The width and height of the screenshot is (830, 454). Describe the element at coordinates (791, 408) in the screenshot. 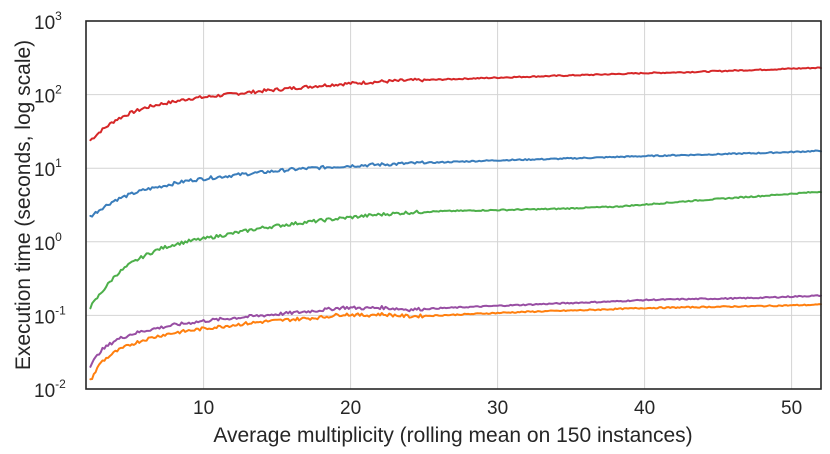

I see `x-tick-label: 50` at that location.